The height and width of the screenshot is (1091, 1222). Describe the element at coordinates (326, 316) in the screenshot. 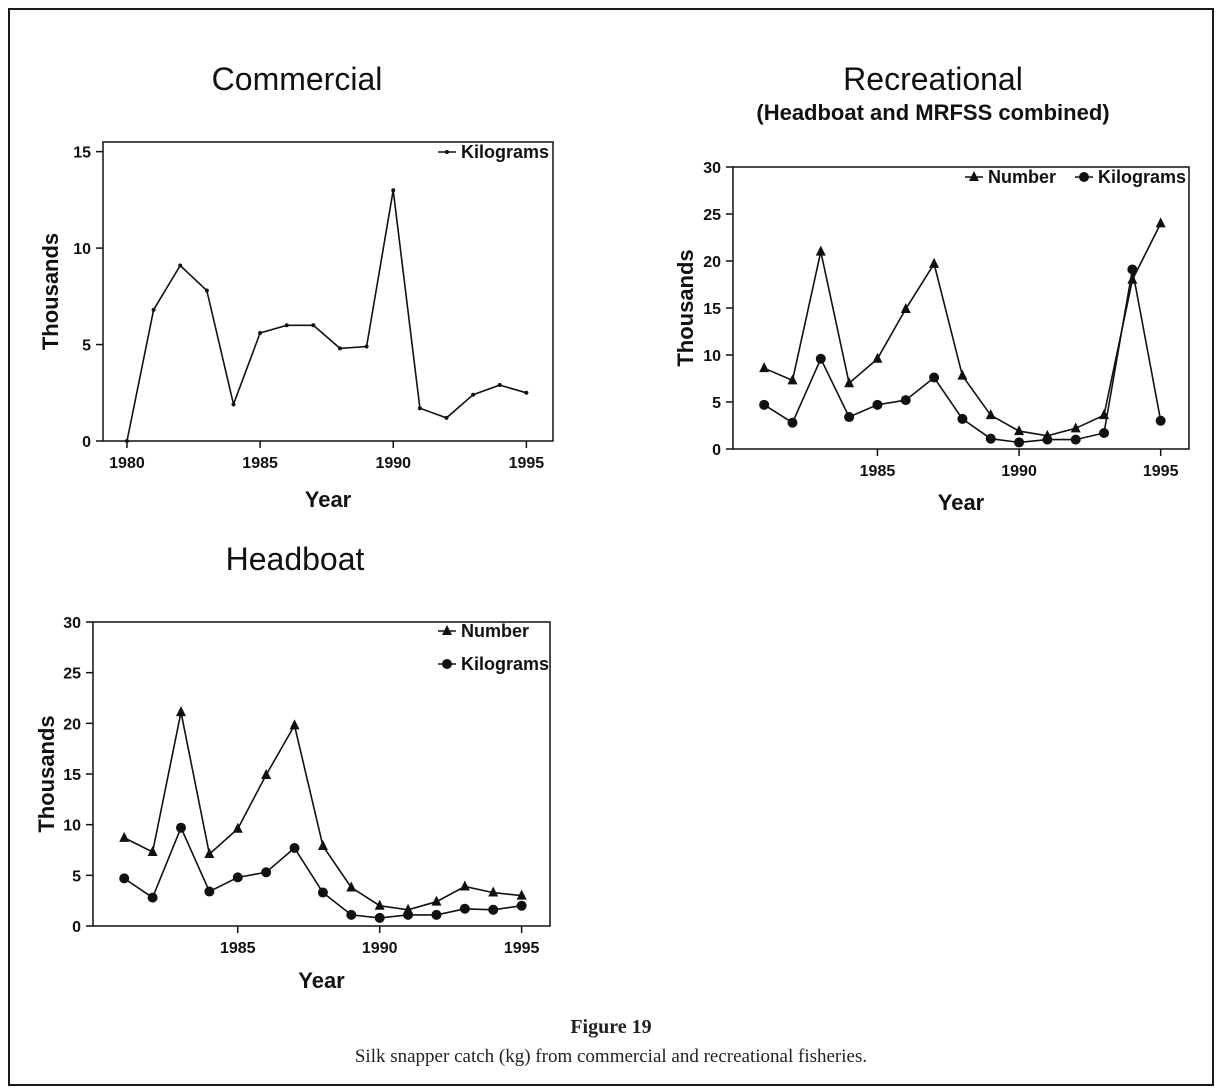

I see `series-line-kilograms` at that location.